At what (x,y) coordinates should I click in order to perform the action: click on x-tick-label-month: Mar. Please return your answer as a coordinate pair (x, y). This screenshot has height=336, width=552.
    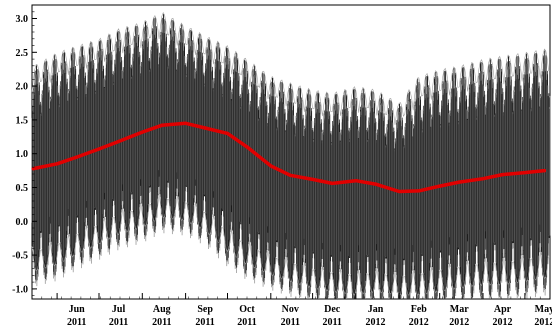
    Looking at the image, I should click on (459, 309).